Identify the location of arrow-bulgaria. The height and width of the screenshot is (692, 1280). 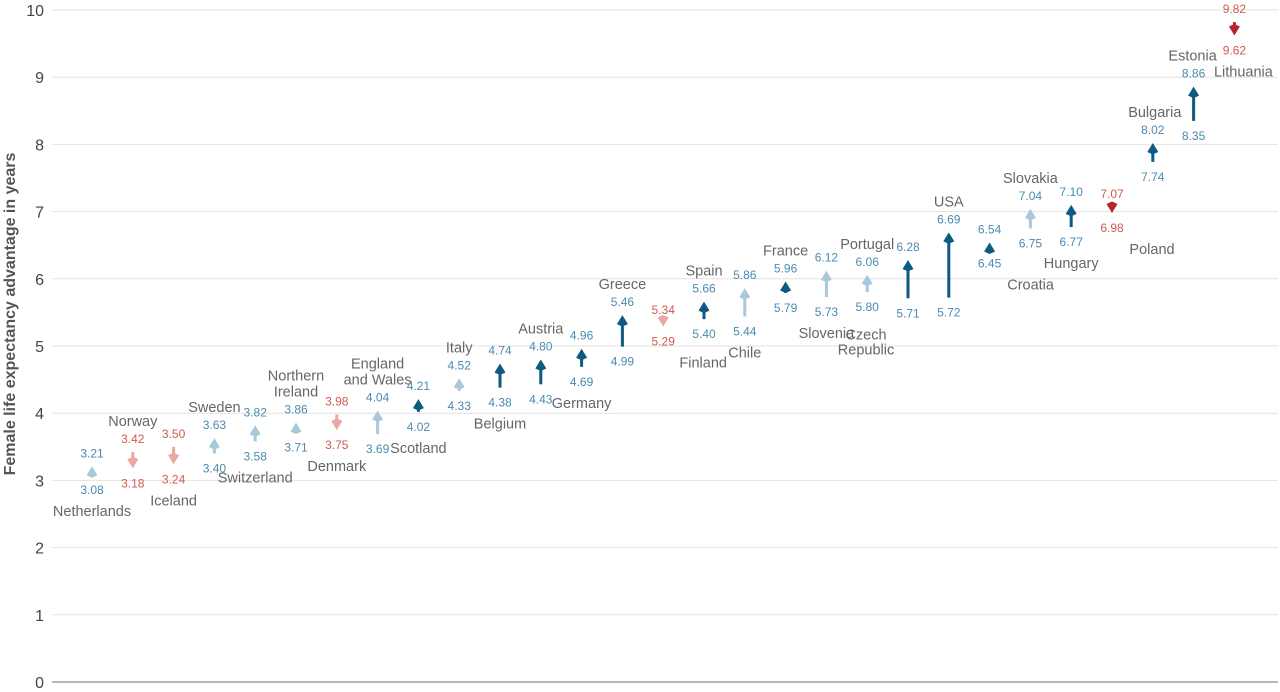
(1153, 152).